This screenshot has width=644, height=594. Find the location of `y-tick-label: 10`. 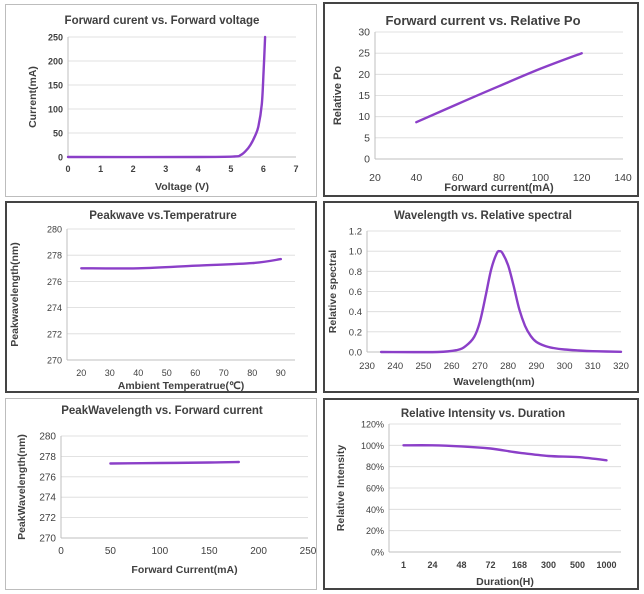

y-tick-label: 10 is located at coordinates (364, 117).